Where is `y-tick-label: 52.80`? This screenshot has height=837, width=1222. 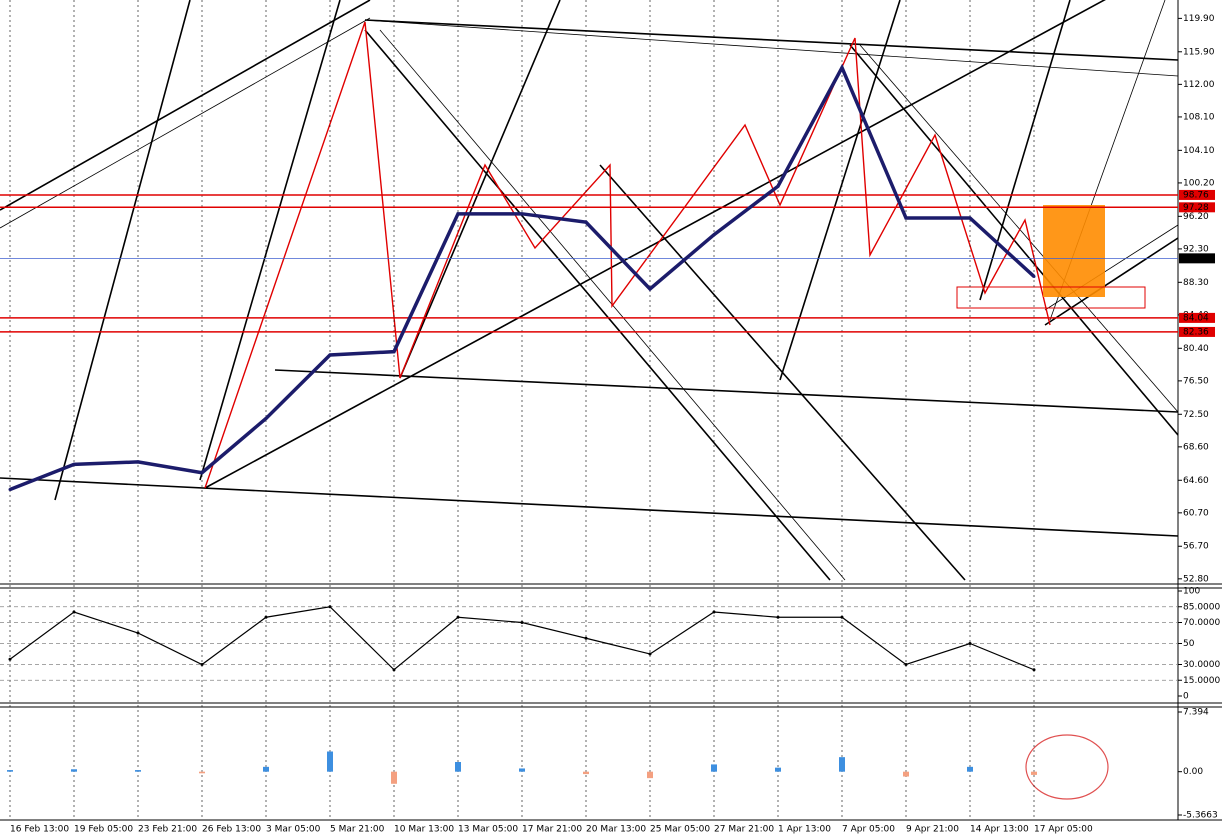
y-tick-label: 52.80 is located at coordinates (1196, 579).